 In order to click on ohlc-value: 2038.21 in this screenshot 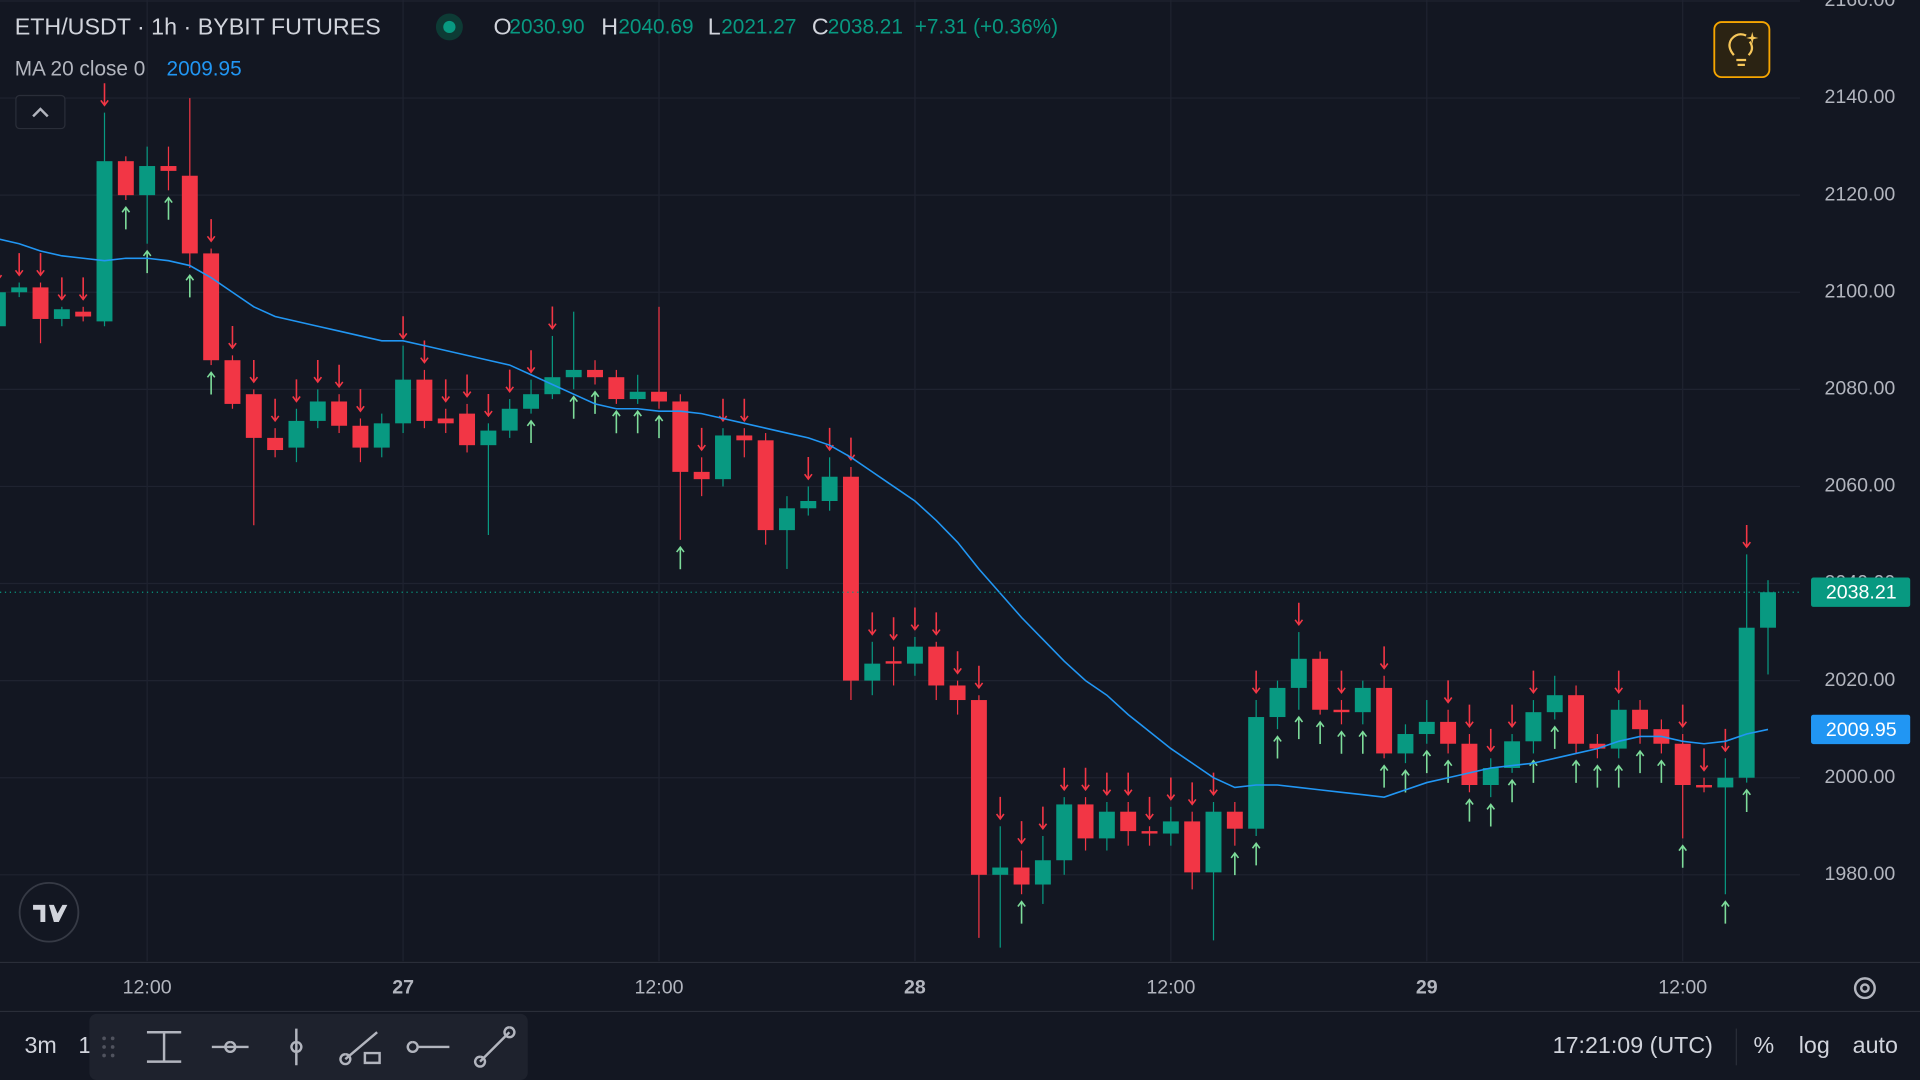, I will do `click(865, 27)`.